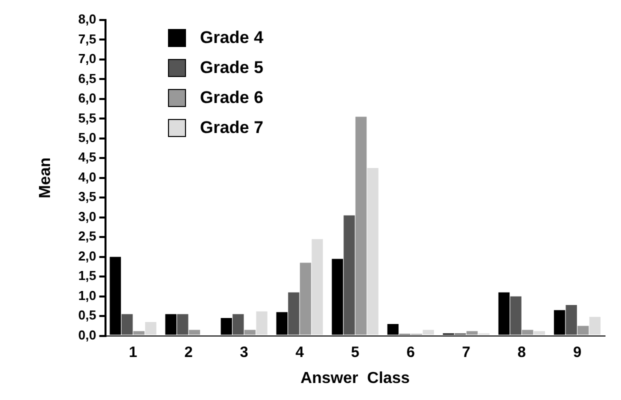 Image resolution: width=621 pixels, height=400 pixels. Describe the element at coordinates (87, 216) in the screenshot. I see `y-tick-label: 3,0` at that location.